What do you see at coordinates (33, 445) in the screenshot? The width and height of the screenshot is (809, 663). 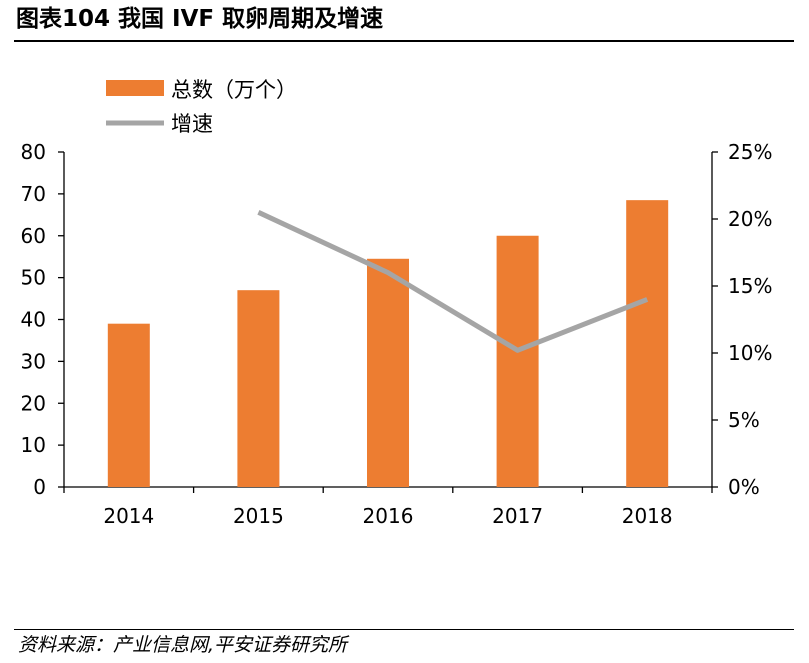 I see `left-tick-label: 10` at bounding box center [33, 445].